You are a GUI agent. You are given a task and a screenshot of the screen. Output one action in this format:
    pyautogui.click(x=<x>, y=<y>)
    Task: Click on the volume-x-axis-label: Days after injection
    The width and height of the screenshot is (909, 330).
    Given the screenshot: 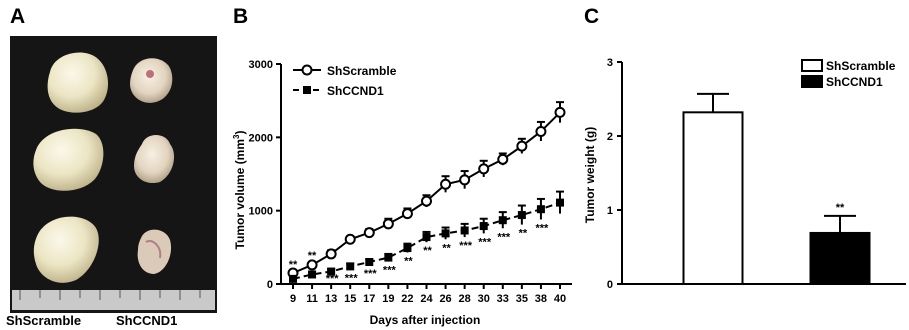 What is the action you would take?
    pyautogui.click(x=425, y=320)
    